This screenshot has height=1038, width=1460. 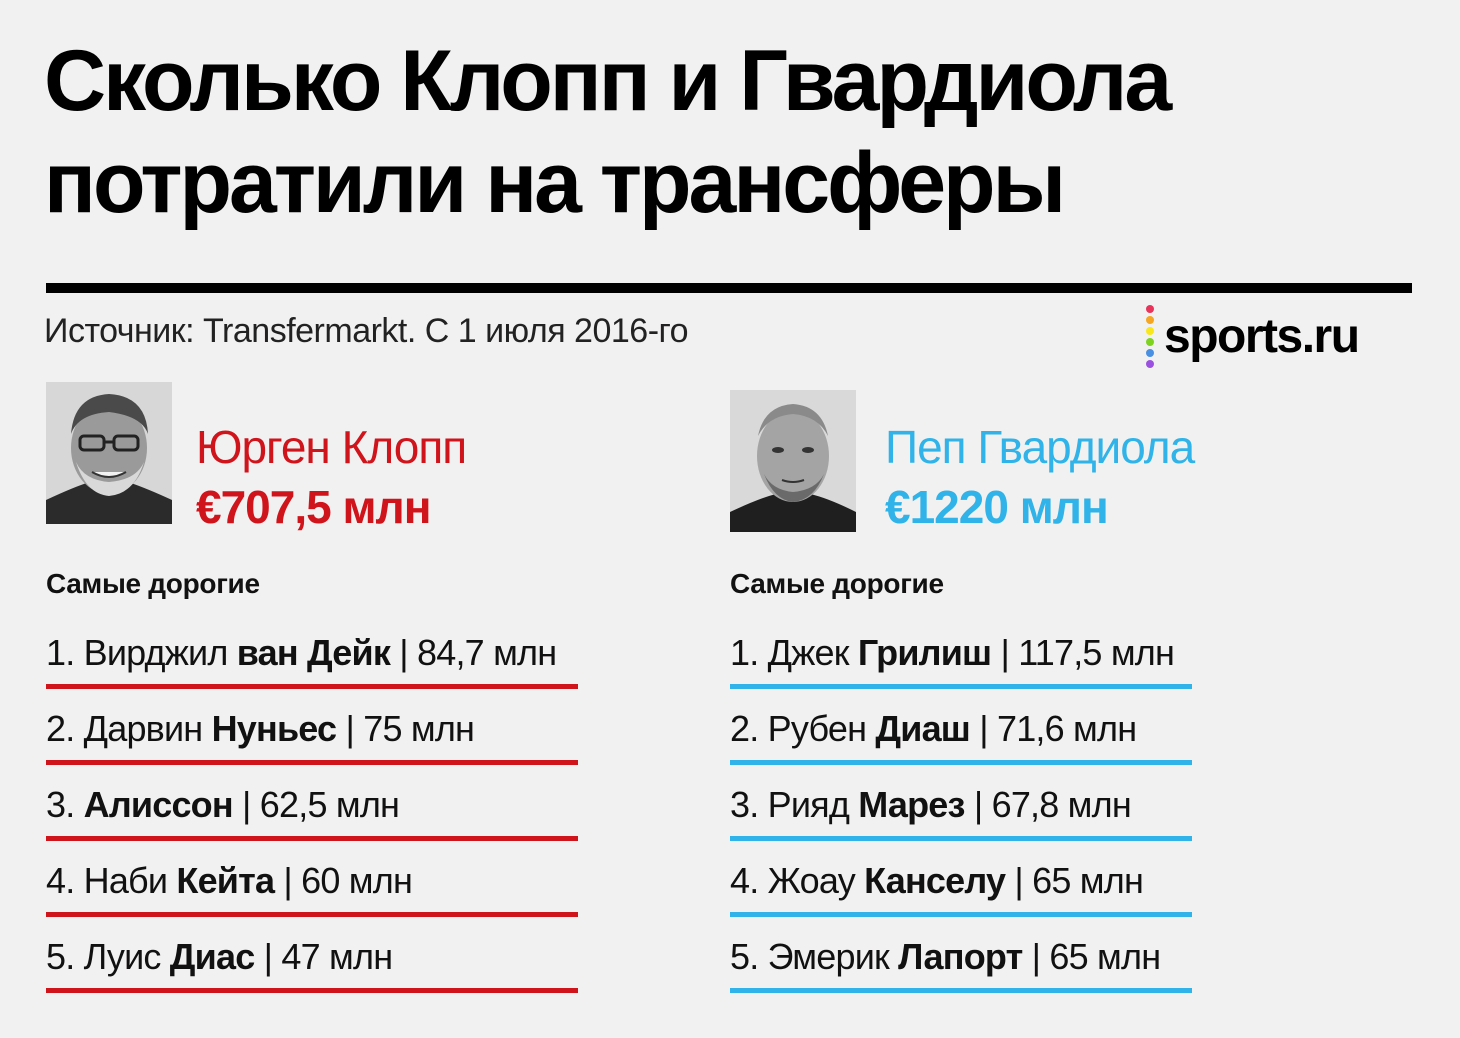 What do you see at coordinates (808, 804) in the screenshot?
I see `player-first-name: Рияд` at bounding box center [808, 804].